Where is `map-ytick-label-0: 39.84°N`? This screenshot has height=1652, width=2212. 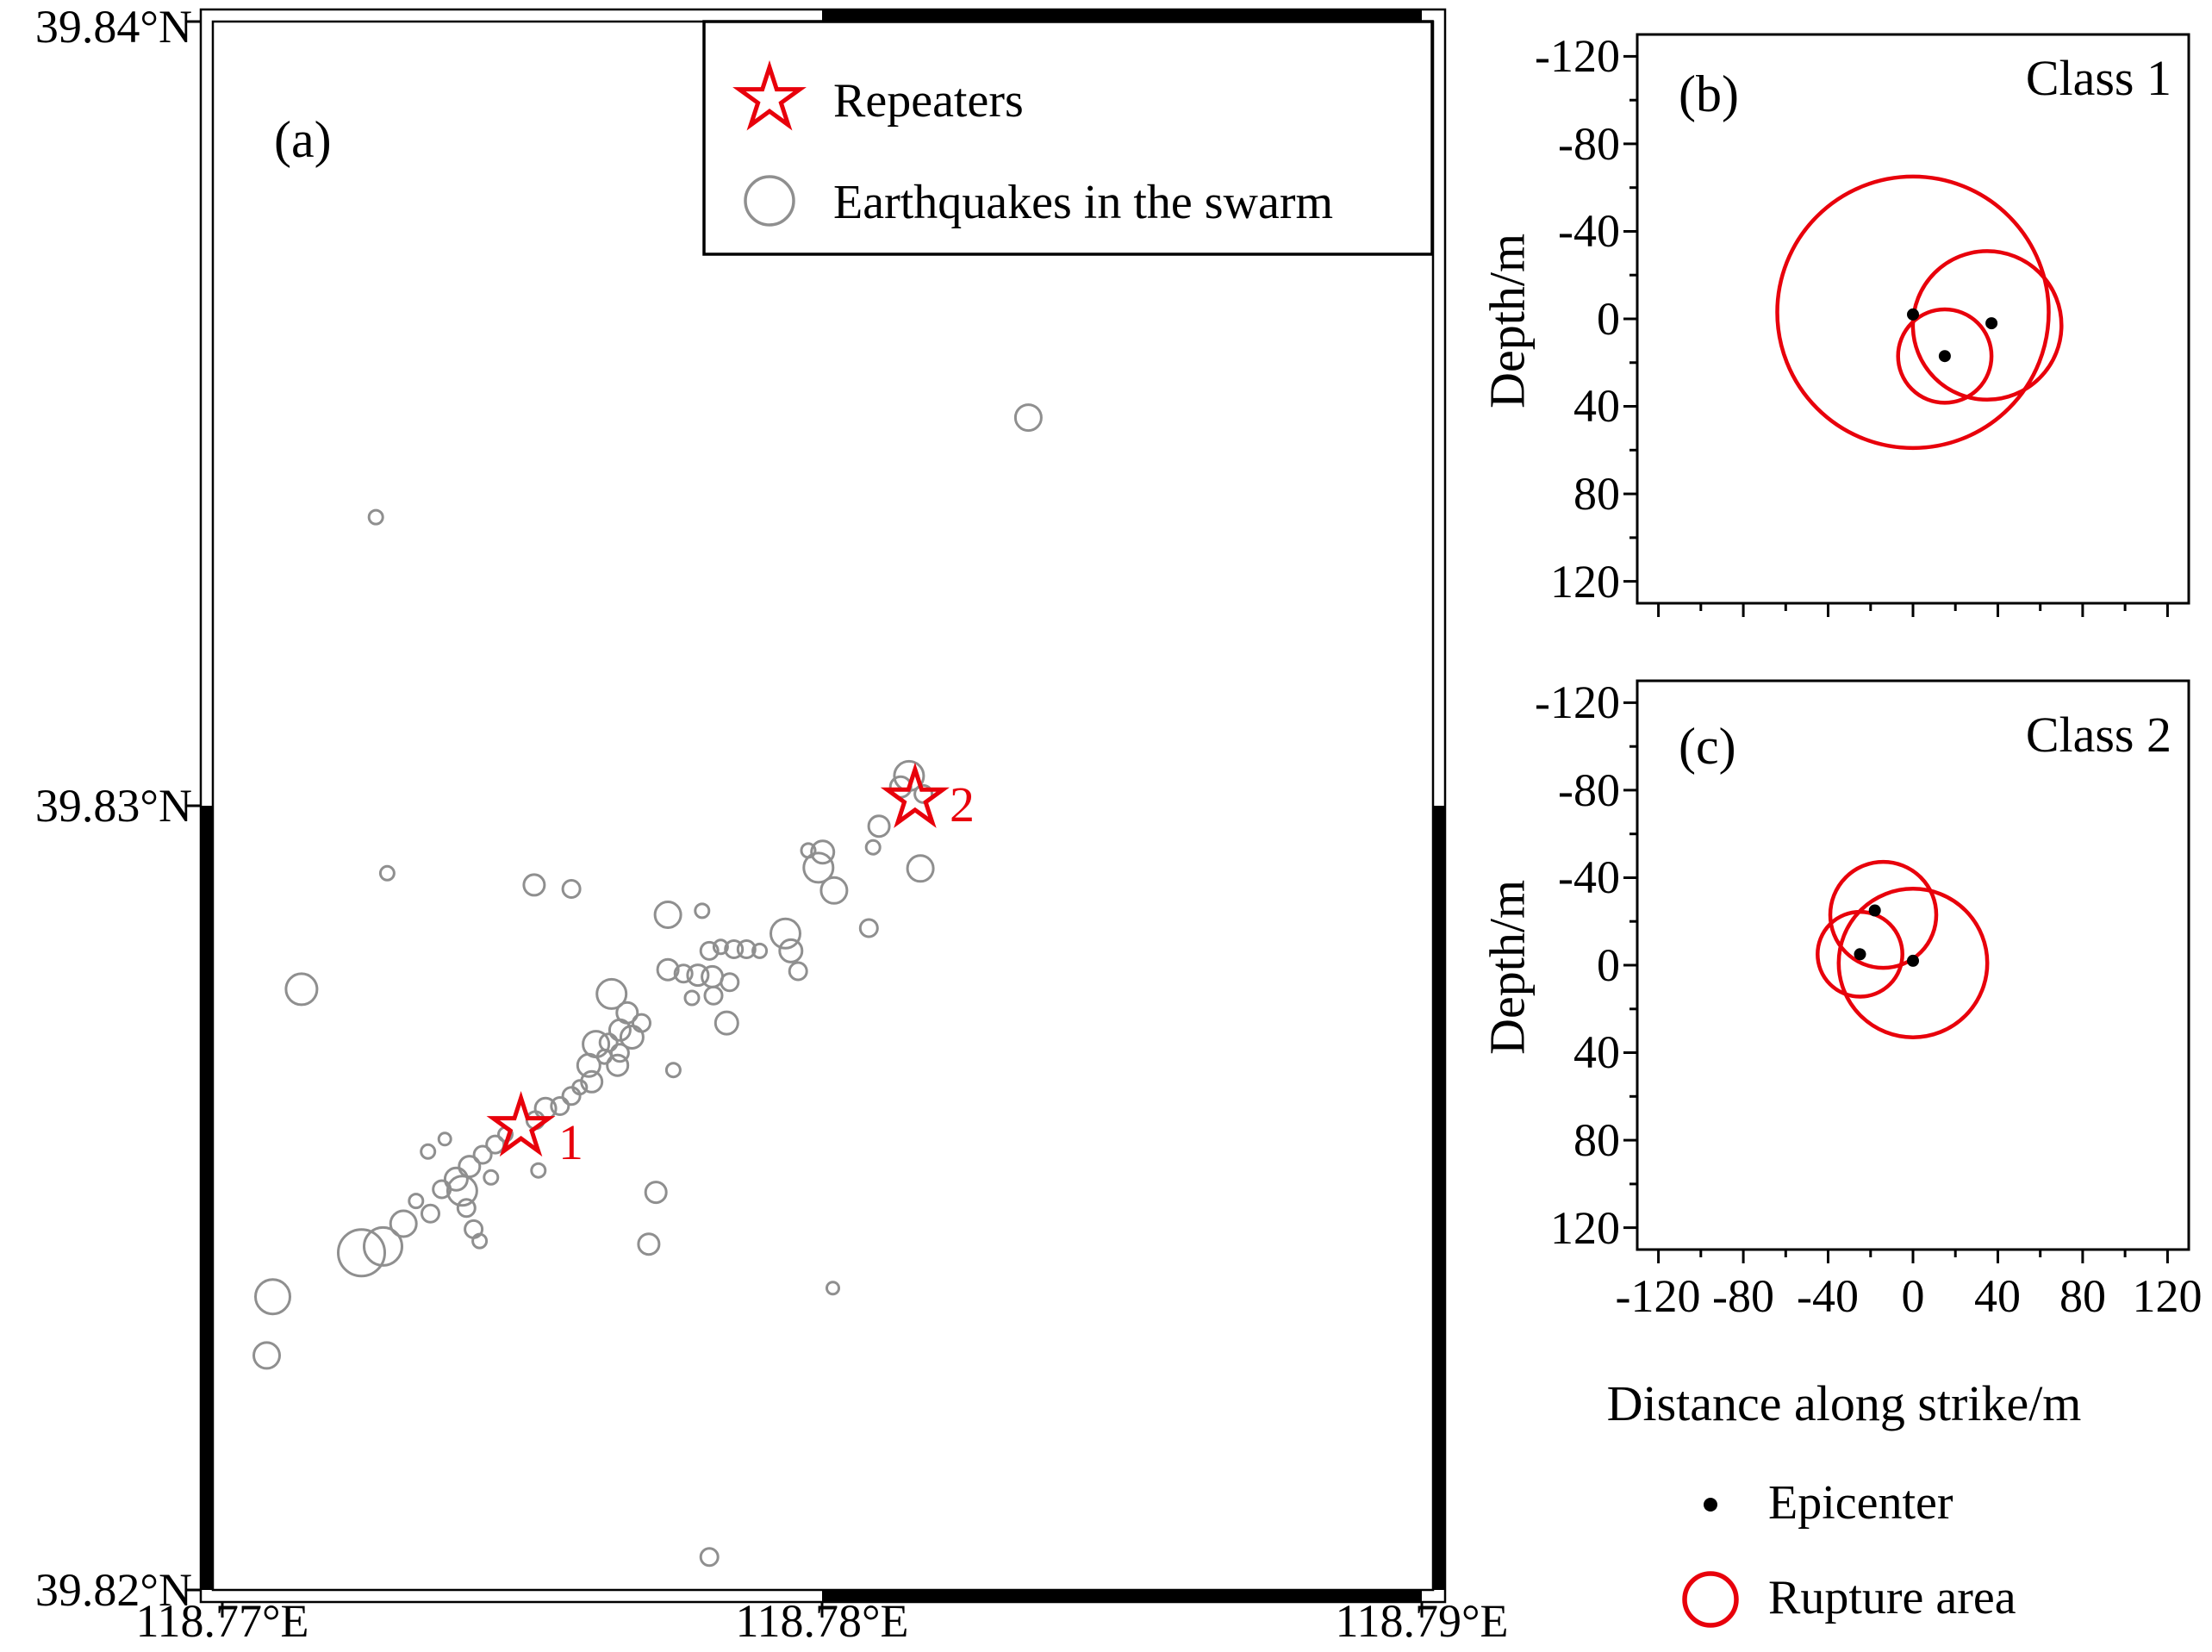
map-ytick-label-0: 39.84°N is located at coordinates (113, 27).